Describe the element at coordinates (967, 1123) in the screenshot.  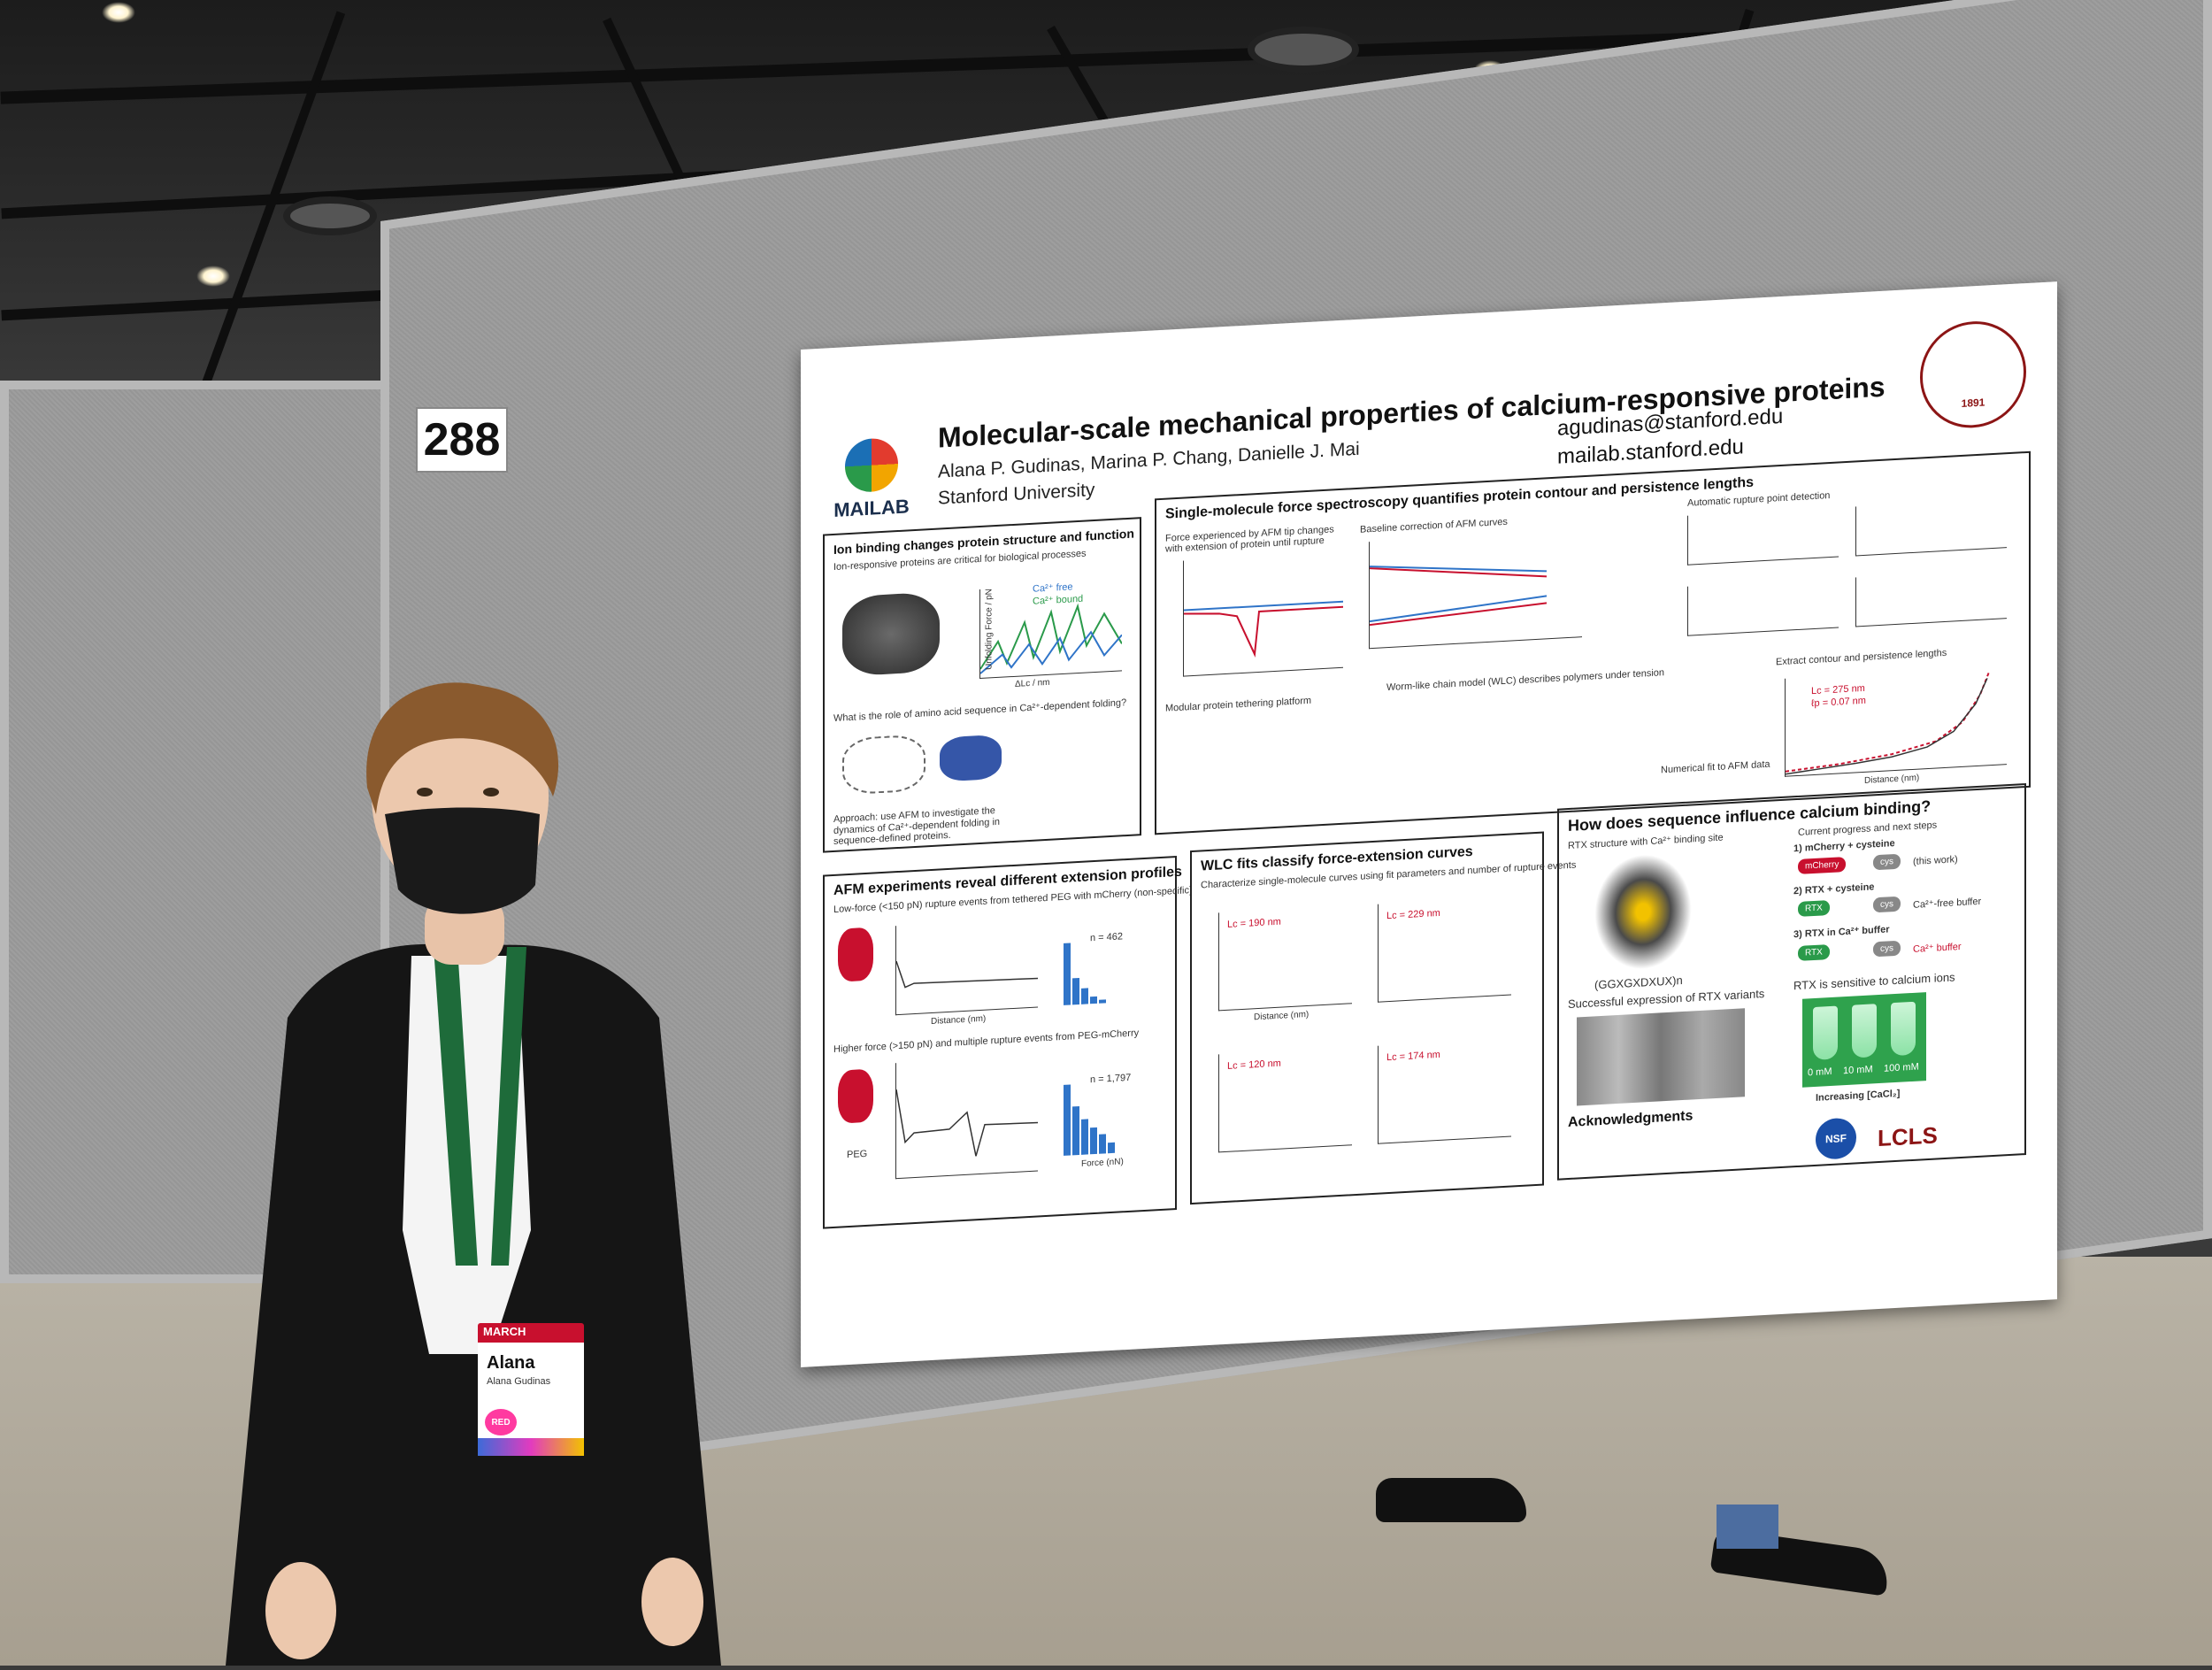
I see `high-force-curve` at that location.